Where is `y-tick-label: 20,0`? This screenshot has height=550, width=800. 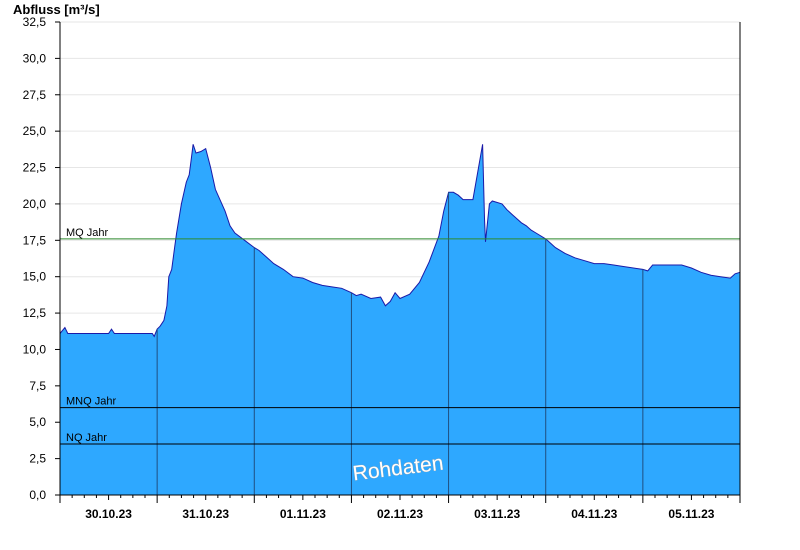 y-tick-label: 20,0 is located at coordinates (35, 204).